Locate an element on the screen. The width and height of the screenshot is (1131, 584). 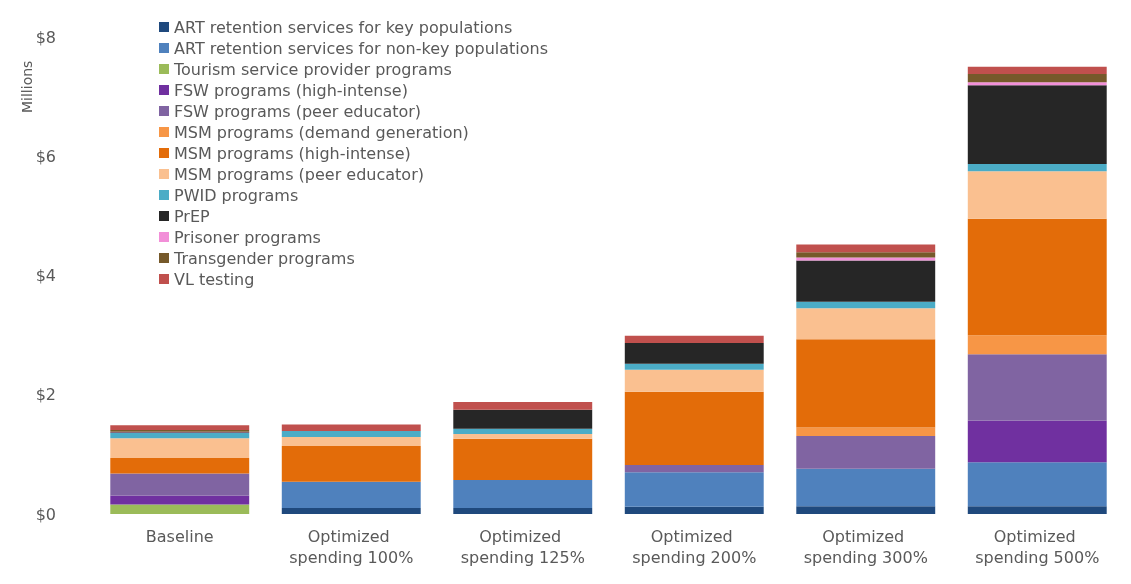
legend-label: VL testing is located at coordinates (214, 279).